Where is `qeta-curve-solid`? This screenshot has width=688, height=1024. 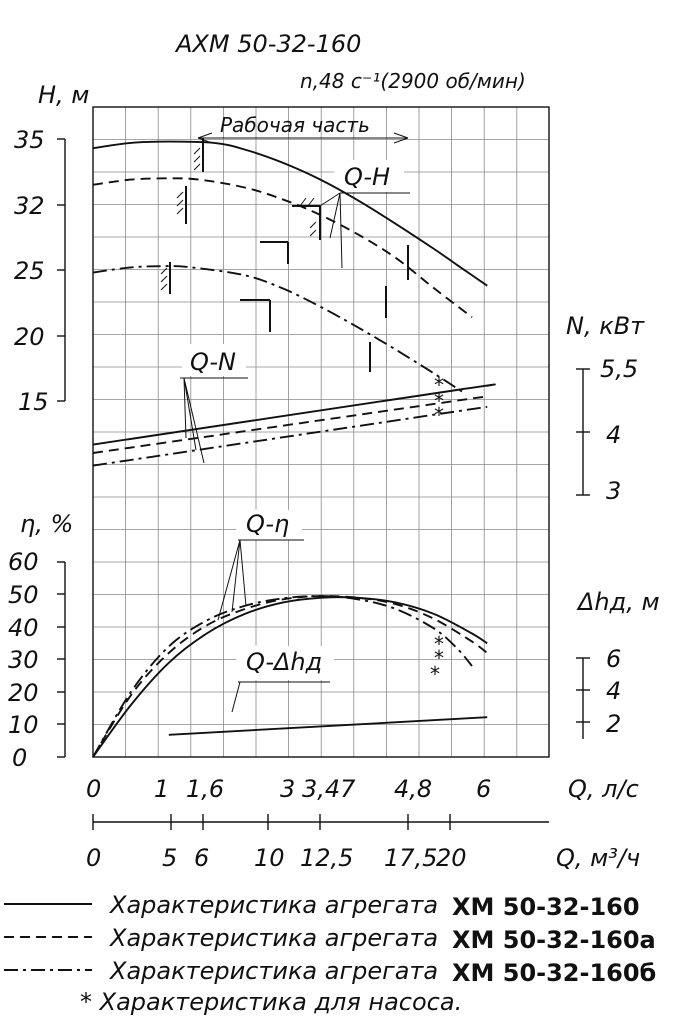
qeta-curve-solid is located at coordinates (290, 677).